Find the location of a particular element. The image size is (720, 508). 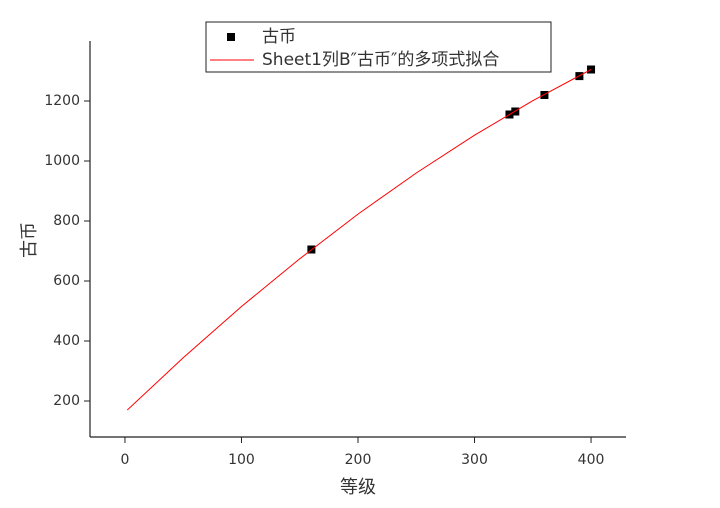

y-tick-label: 1200 is located at coordinates (62, 101).